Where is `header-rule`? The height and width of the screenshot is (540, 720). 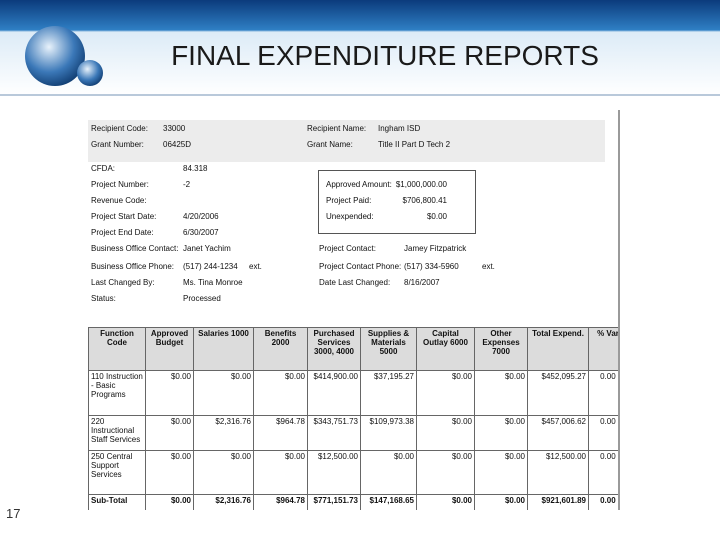
header-rule is located at coordinates (360, 95).